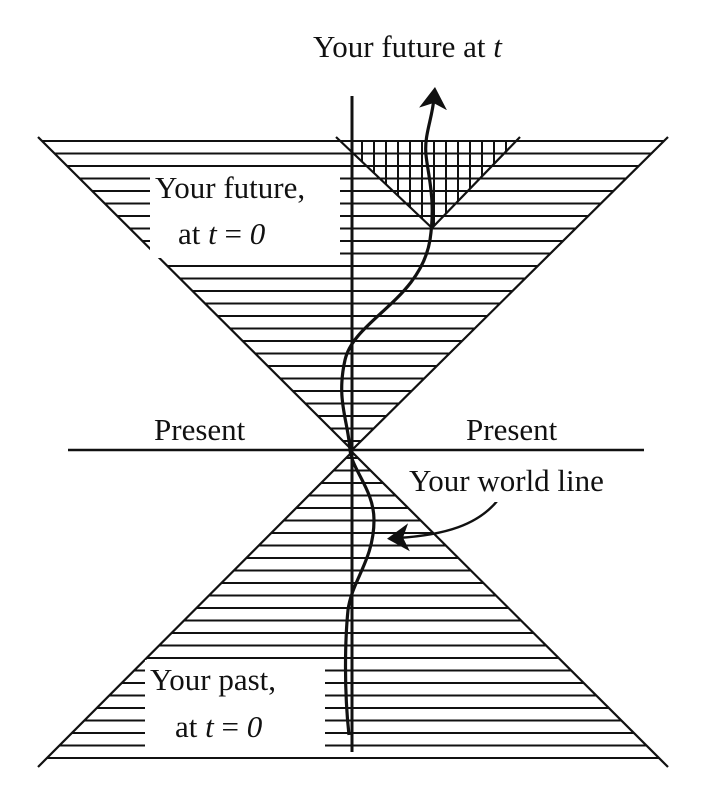  What do you see at coordinates (222, 233) in the screenshot?
I see `future-t0-label-line2: at t = 0` at bounding box center [222, 233].